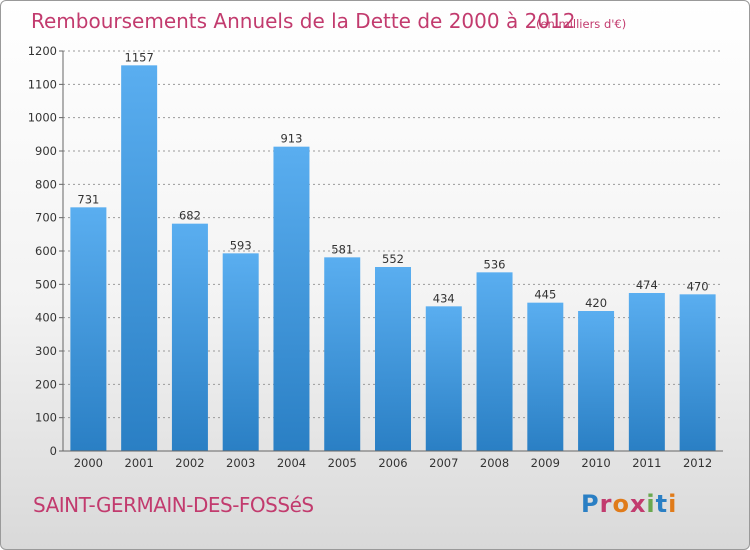 The height and width of the screenshot is (550, 750). What do you see at coordinates (621, 504) in the screenshot?
I see `brand-letter: o` at bounding box center [621, 504].